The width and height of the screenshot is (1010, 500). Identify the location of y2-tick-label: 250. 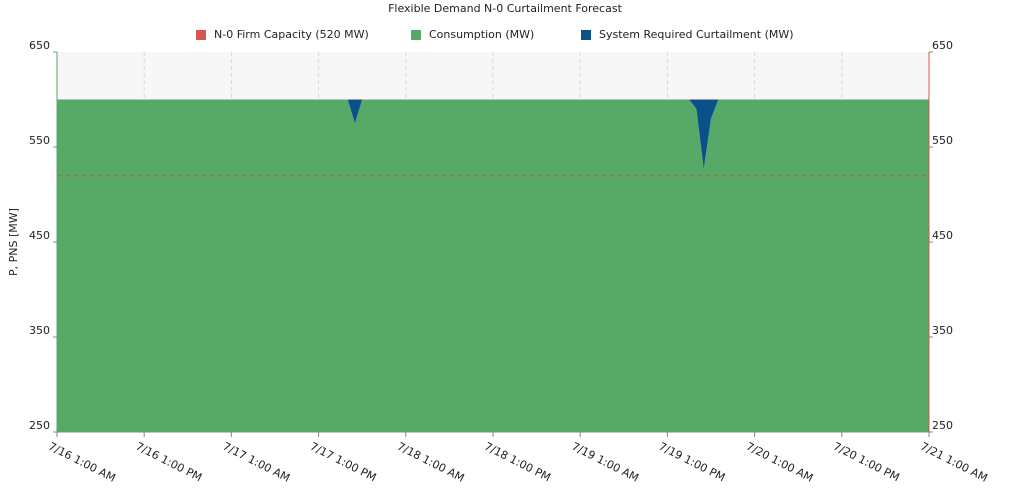
(942, 425).